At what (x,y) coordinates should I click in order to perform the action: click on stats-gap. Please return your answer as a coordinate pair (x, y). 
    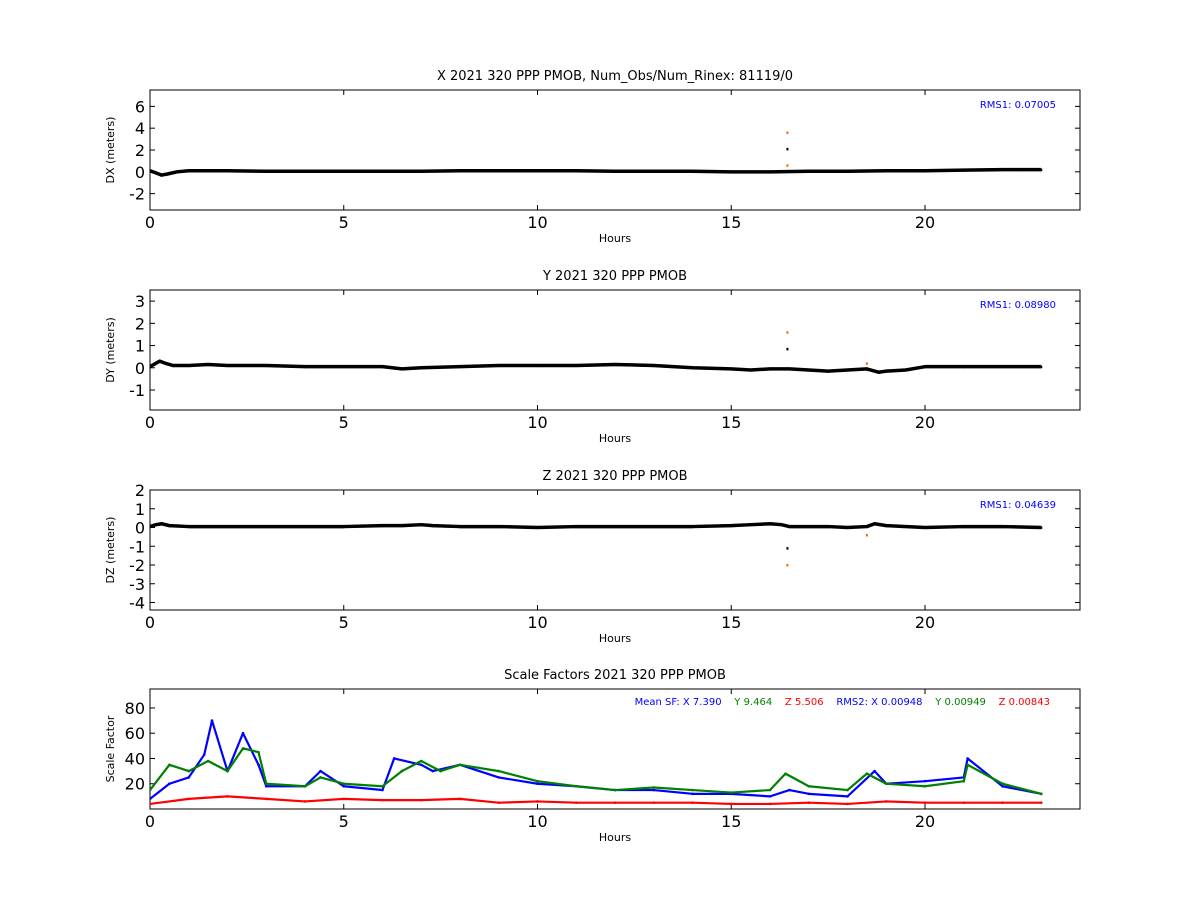
    Looking at the image, I should click on (830, 702).